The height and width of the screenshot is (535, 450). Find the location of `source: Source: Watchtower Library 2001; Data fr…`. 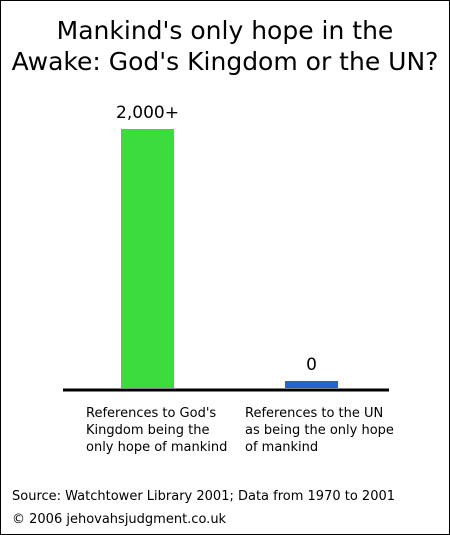

source: Source: Watchtower Library 2001; Data fr… is located at coordinates (204, 496).